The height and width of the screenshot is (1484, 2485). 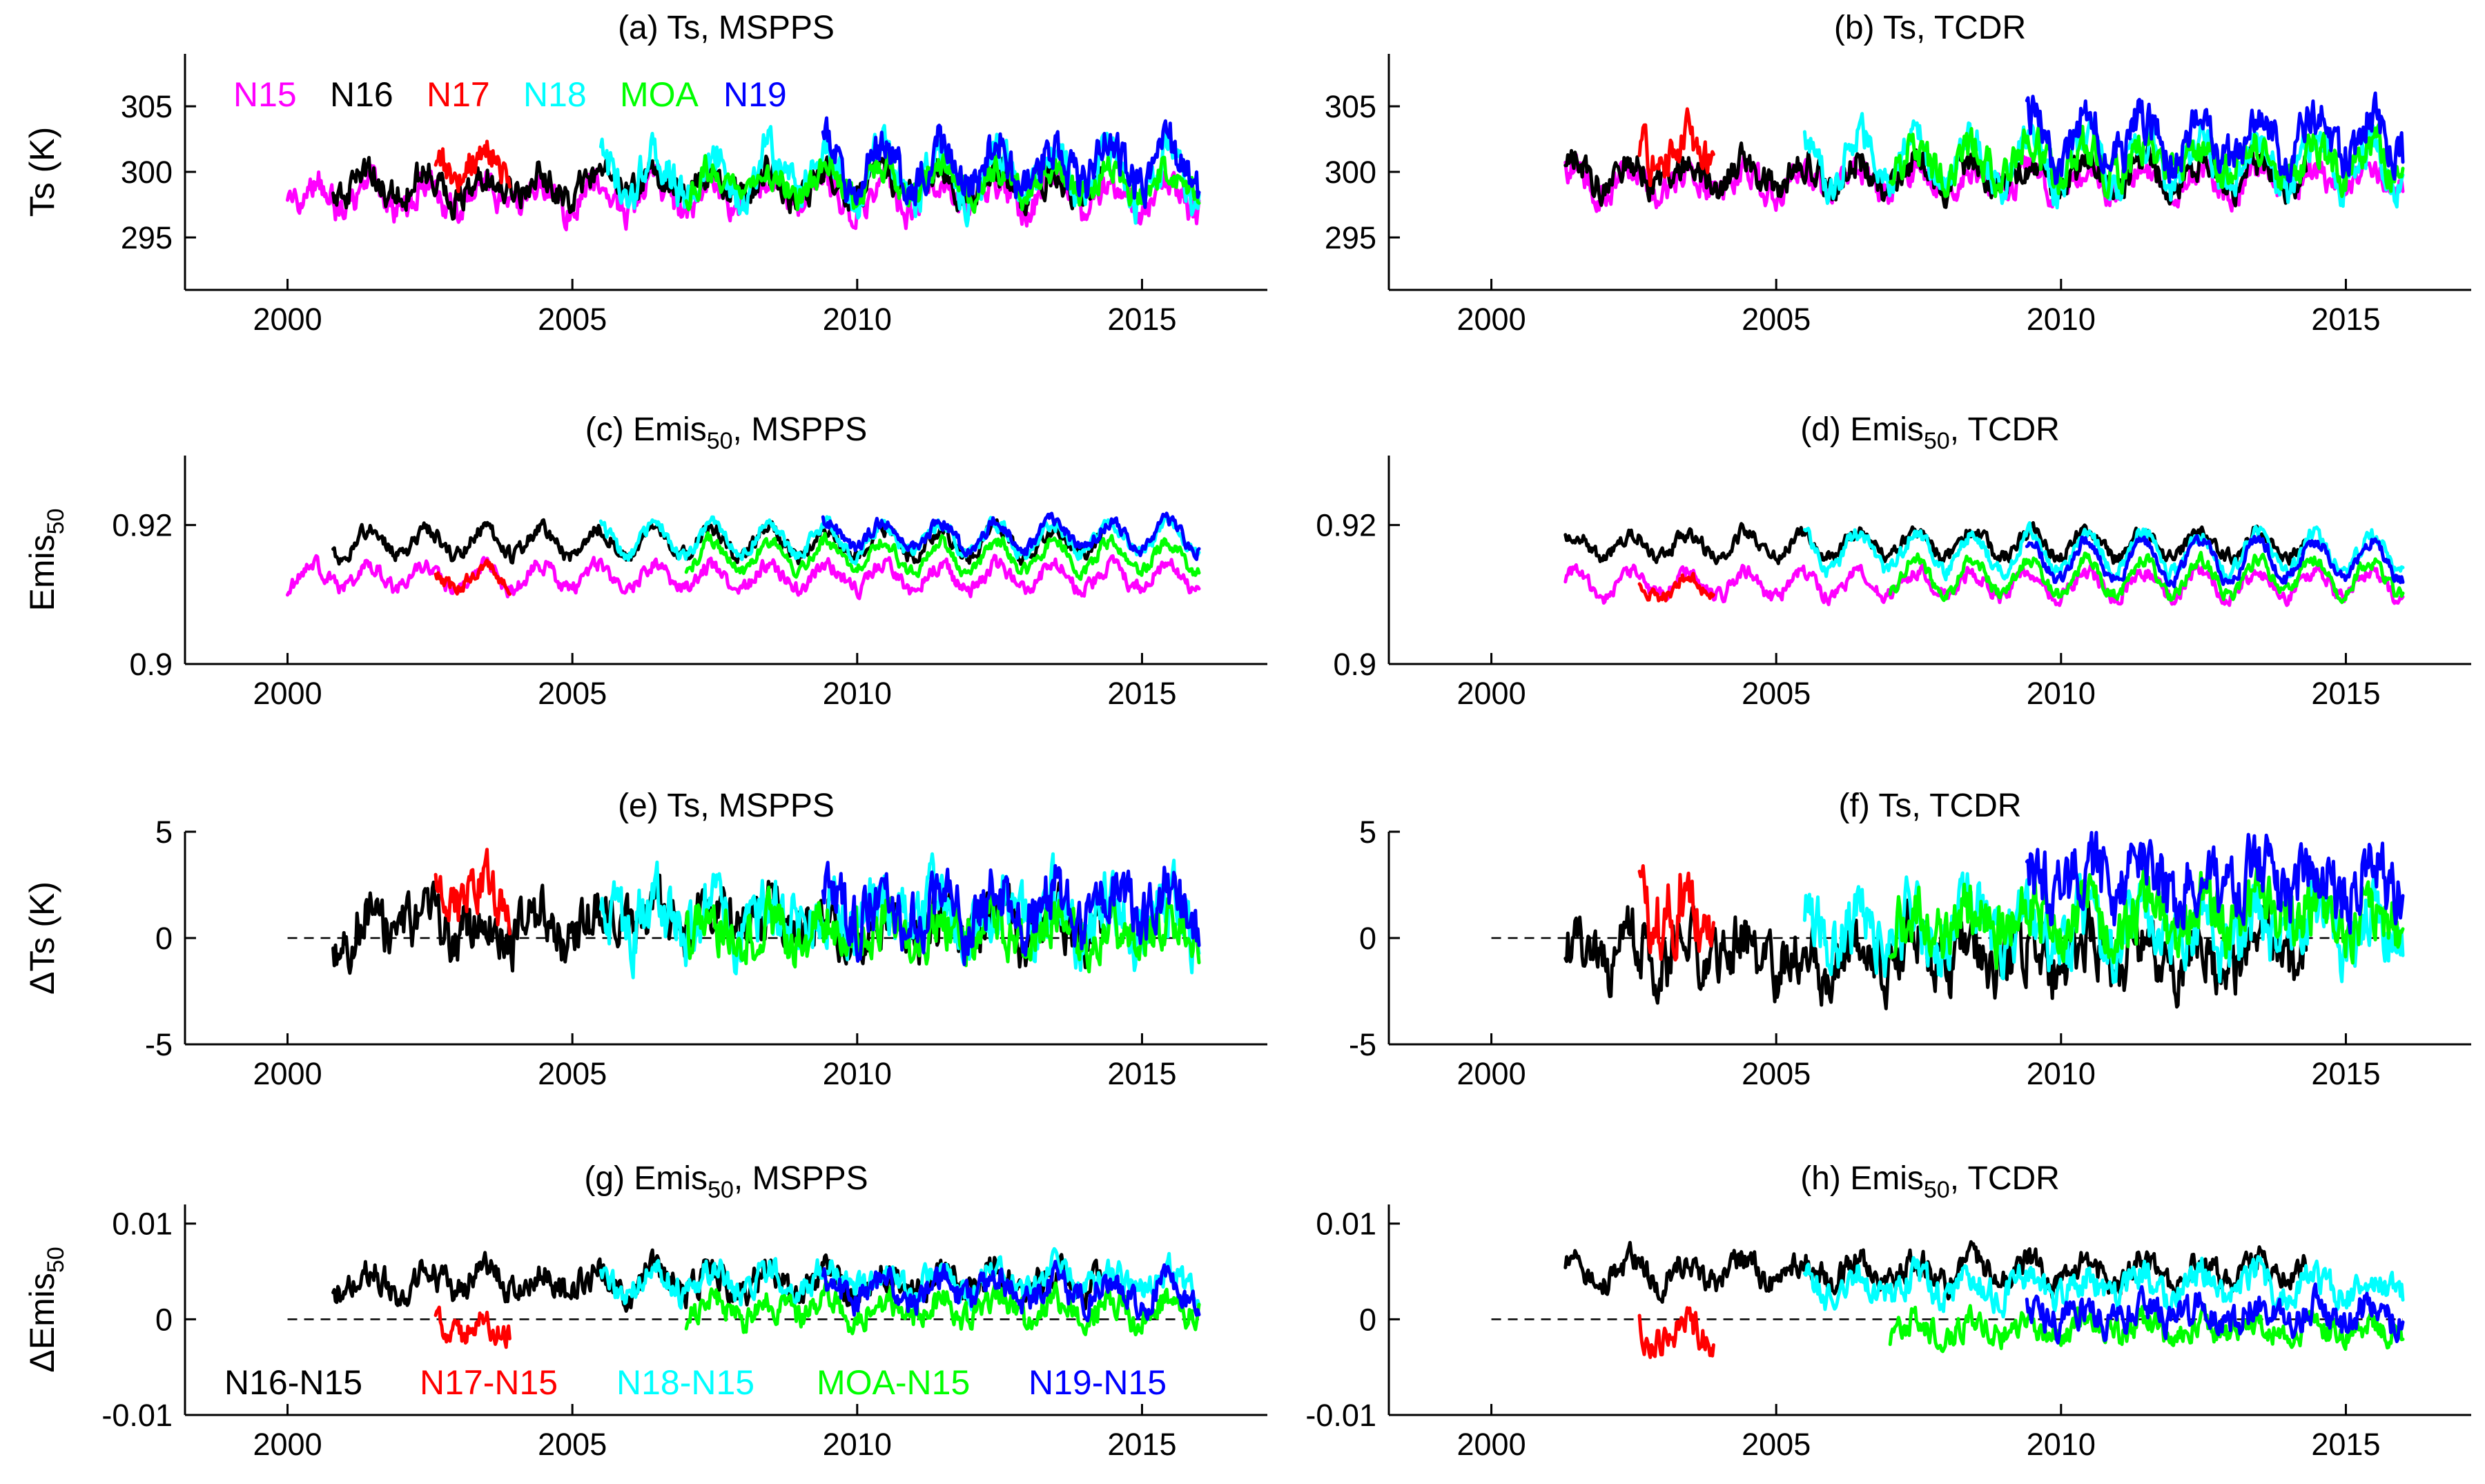 What do you see at coordinates (717, 542) in the screenshot?
I see `series-n16` at bounding box center [717, 542].